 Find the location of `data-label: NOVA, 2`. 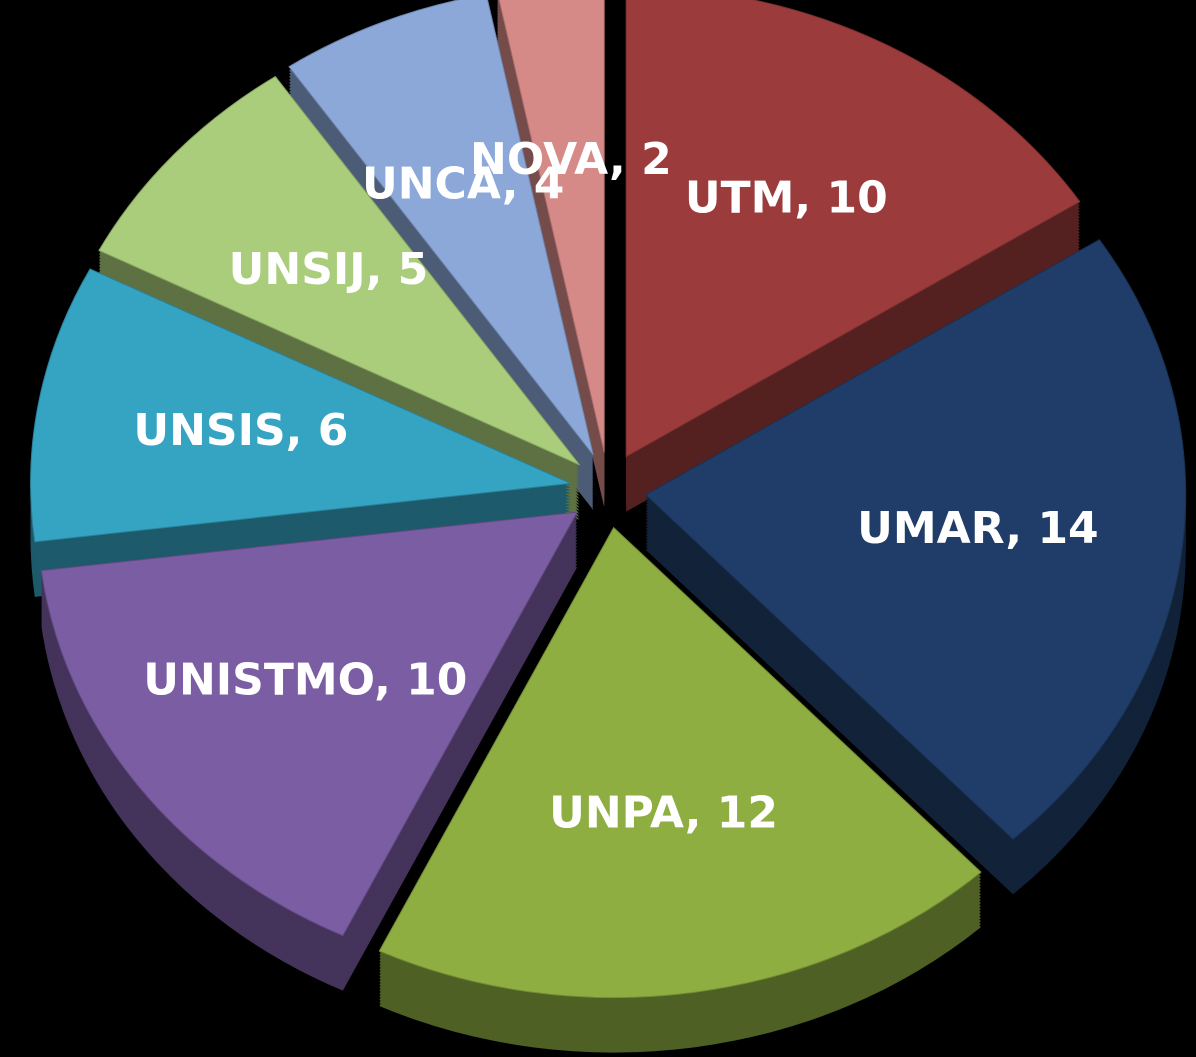

data-label: NOVA, 2 is located at coordinates (571, 159).